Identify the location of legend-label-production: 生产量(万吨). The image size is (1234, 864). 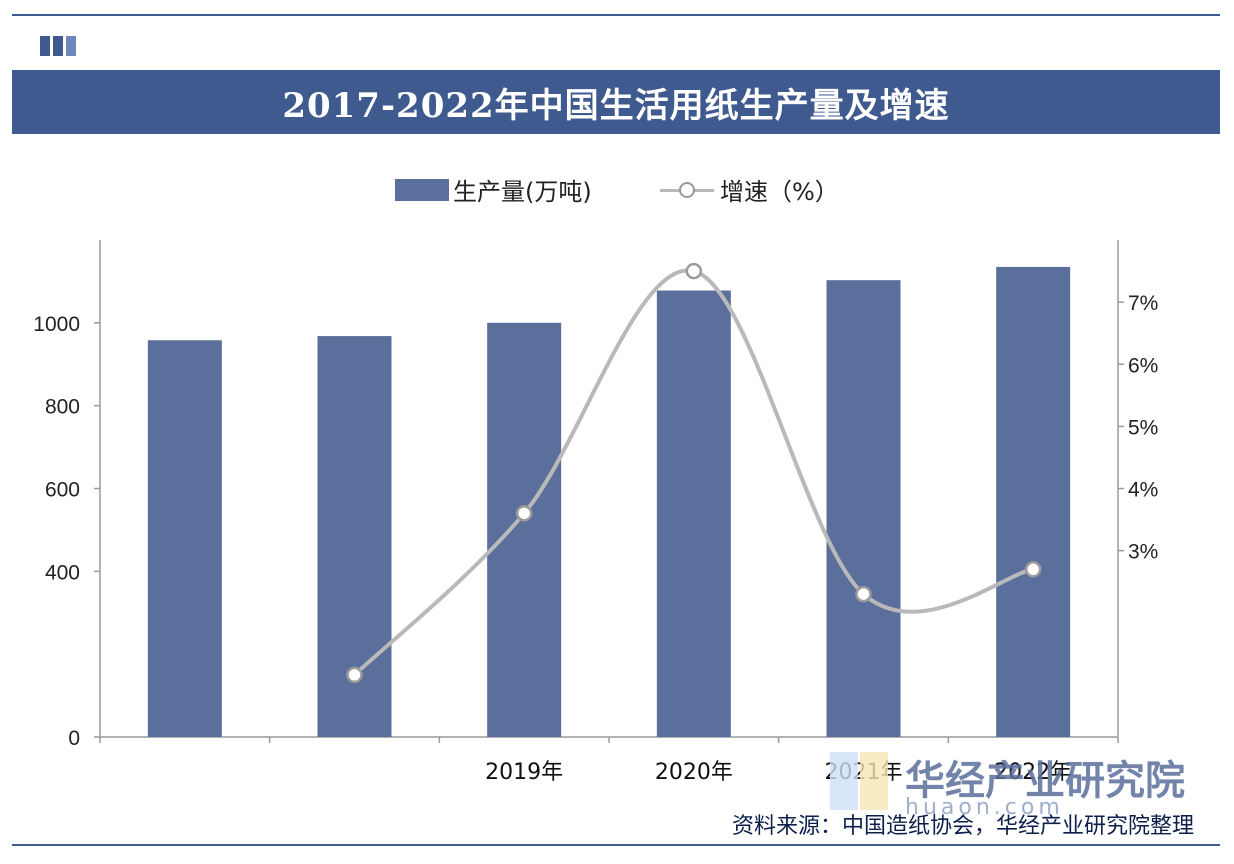
(522, 192).